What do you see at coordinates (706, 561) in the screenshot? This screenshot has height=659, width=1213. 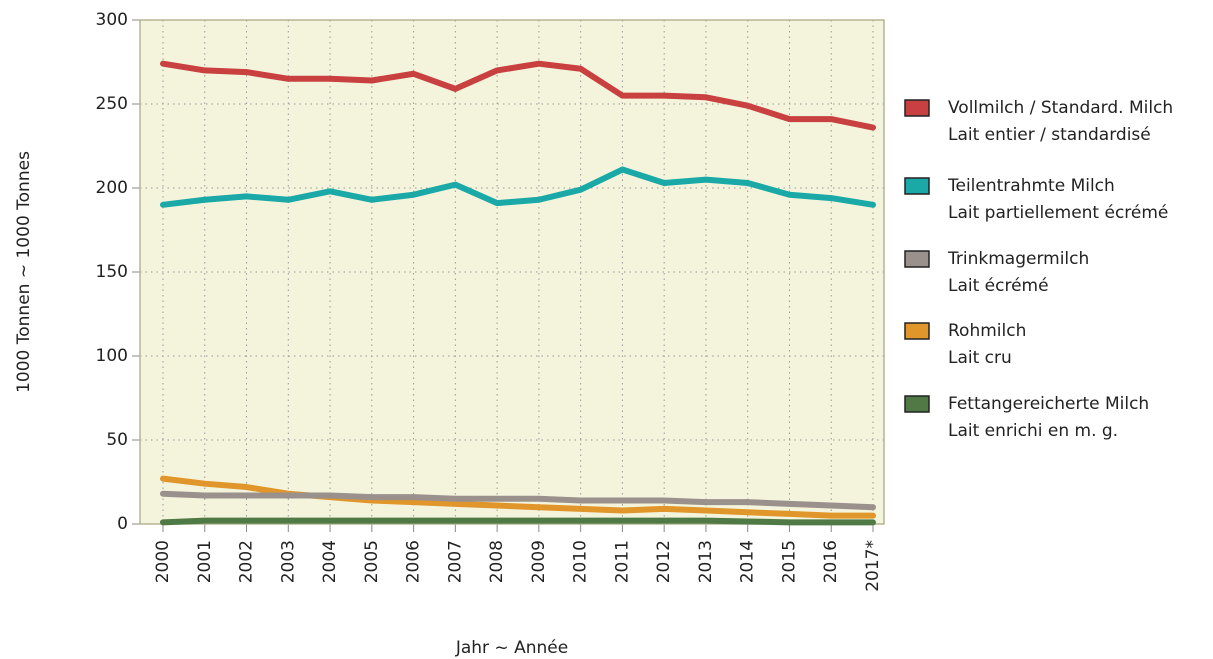 I see `x-tick-label: 2013` at bounding box center [706, 561].